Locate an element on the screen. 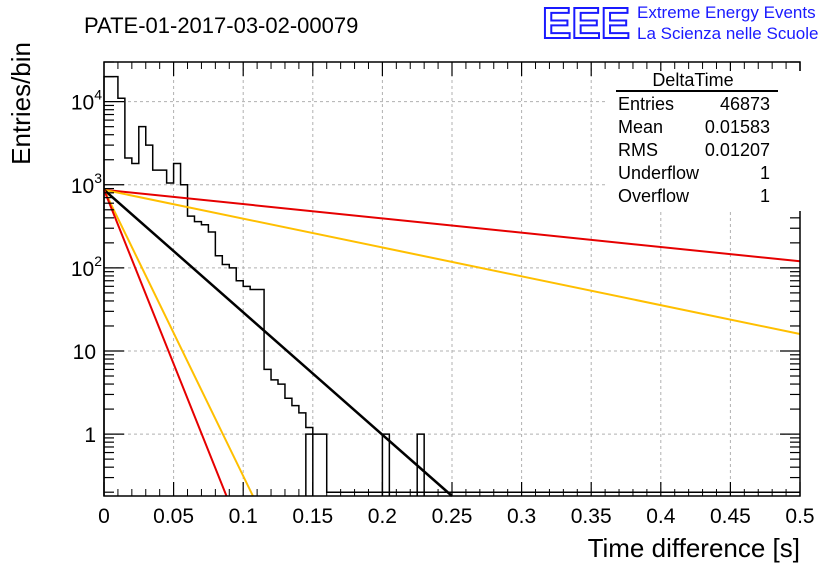 This screenshot has height=572, width=836. x-tick-label: 0.05 is located at coordinates (173, 516).